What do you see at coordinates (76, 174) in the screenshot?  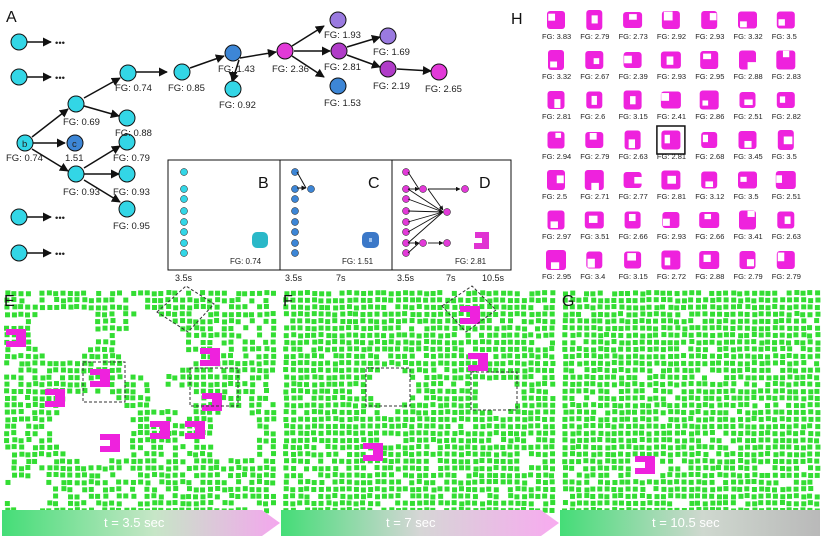 I see `node` at bounding box center [76, 174].